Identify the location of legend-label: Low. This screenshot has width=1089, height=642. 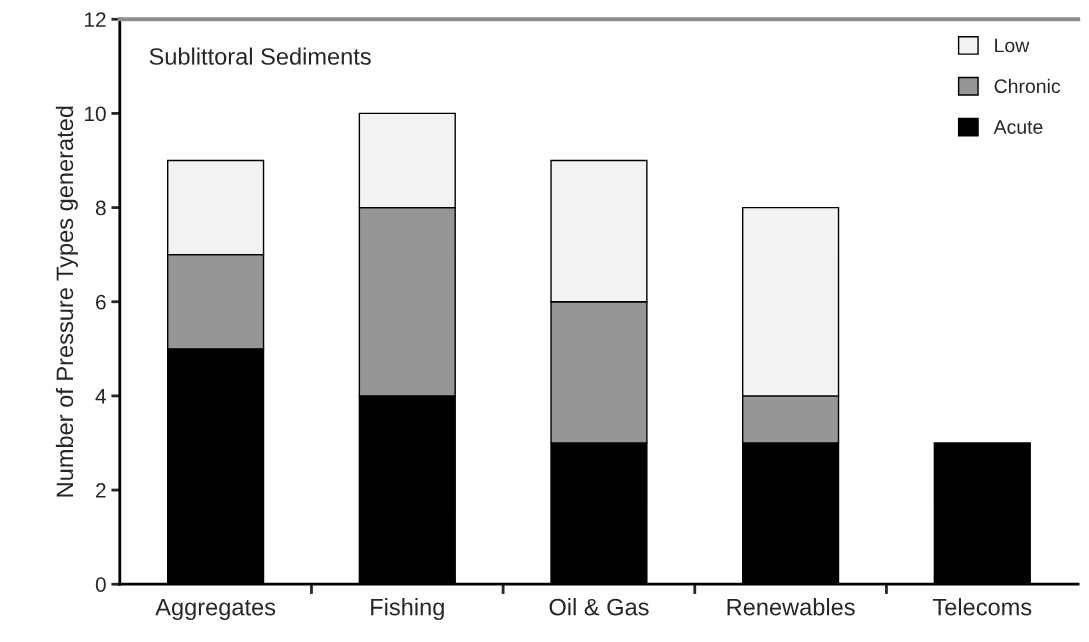
(1012, 45).